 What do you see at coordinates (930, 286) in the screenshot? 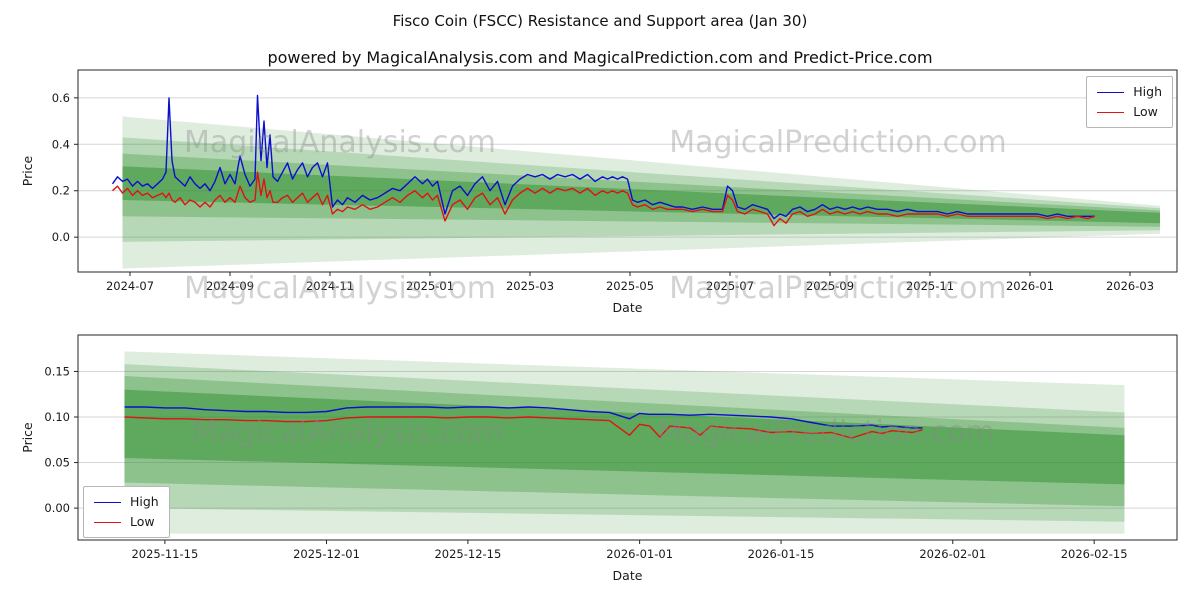
I see `svg-text: 2025-11` at bounding box center [930, 286].